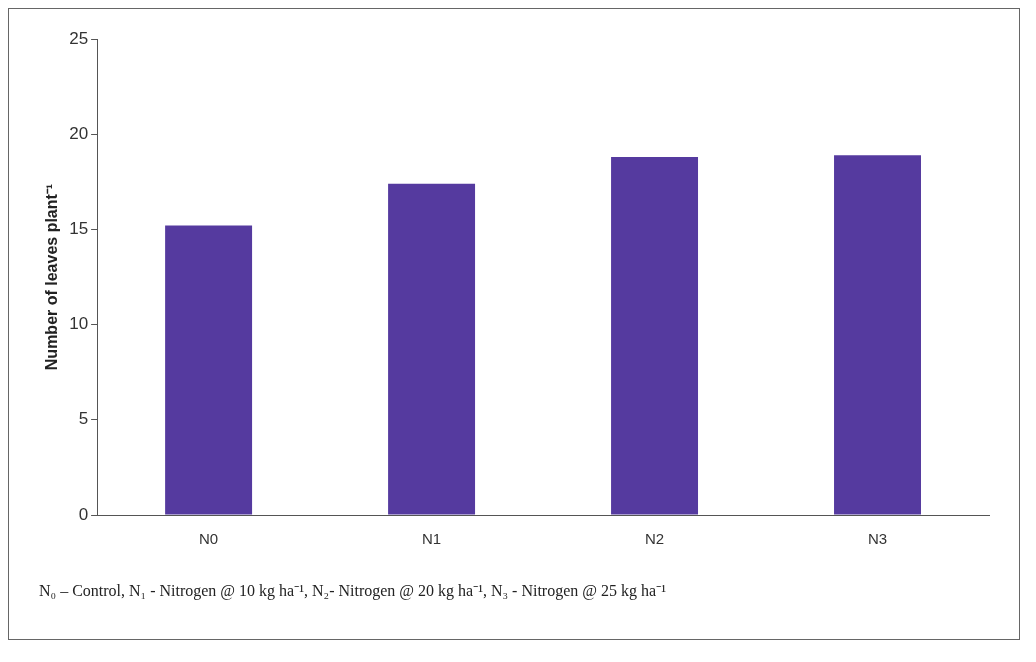  Describe the element at coordinates (209, 539) in the screenshot. I see `x-tick-label: N0` at that location.